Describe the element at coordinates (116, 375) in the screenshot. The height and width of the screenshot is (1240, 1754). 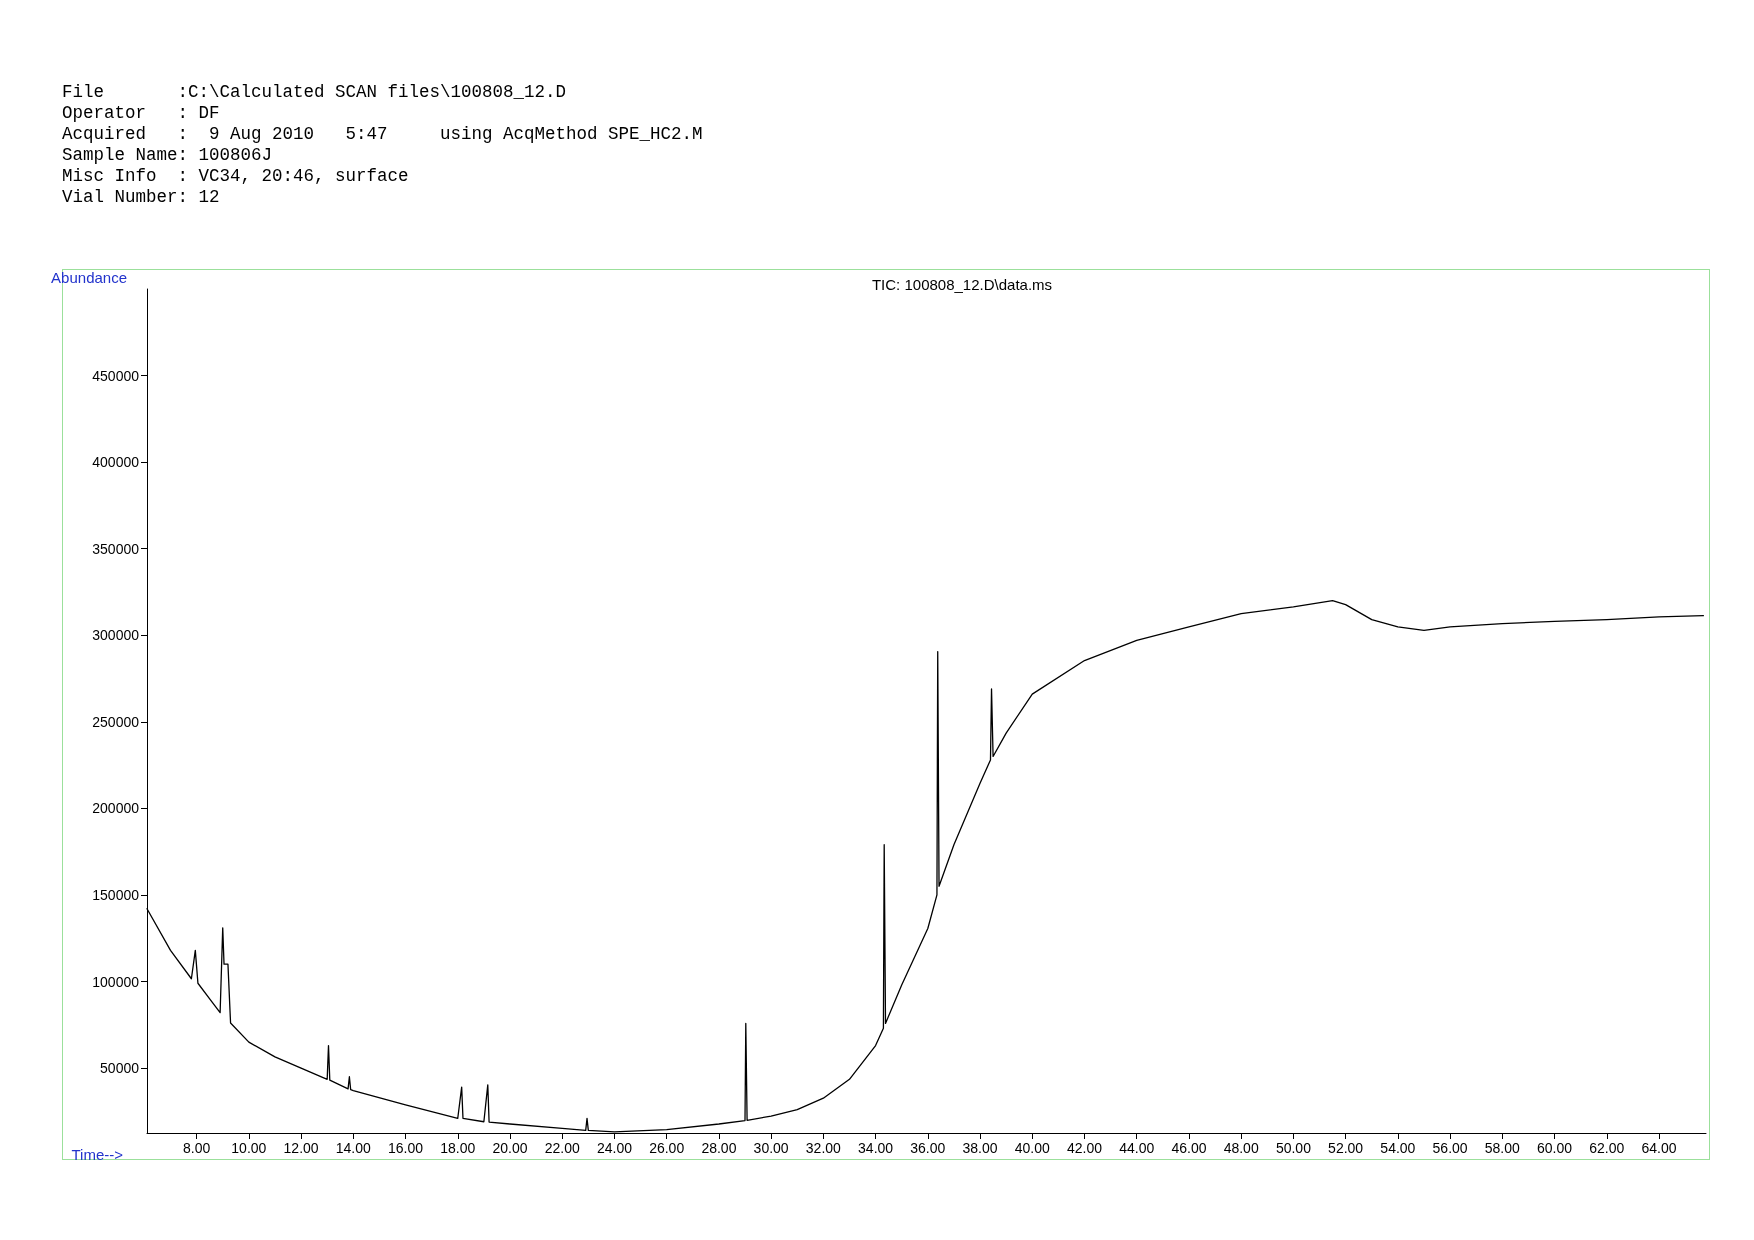
I see `y-tick-label: 450000` at that location.